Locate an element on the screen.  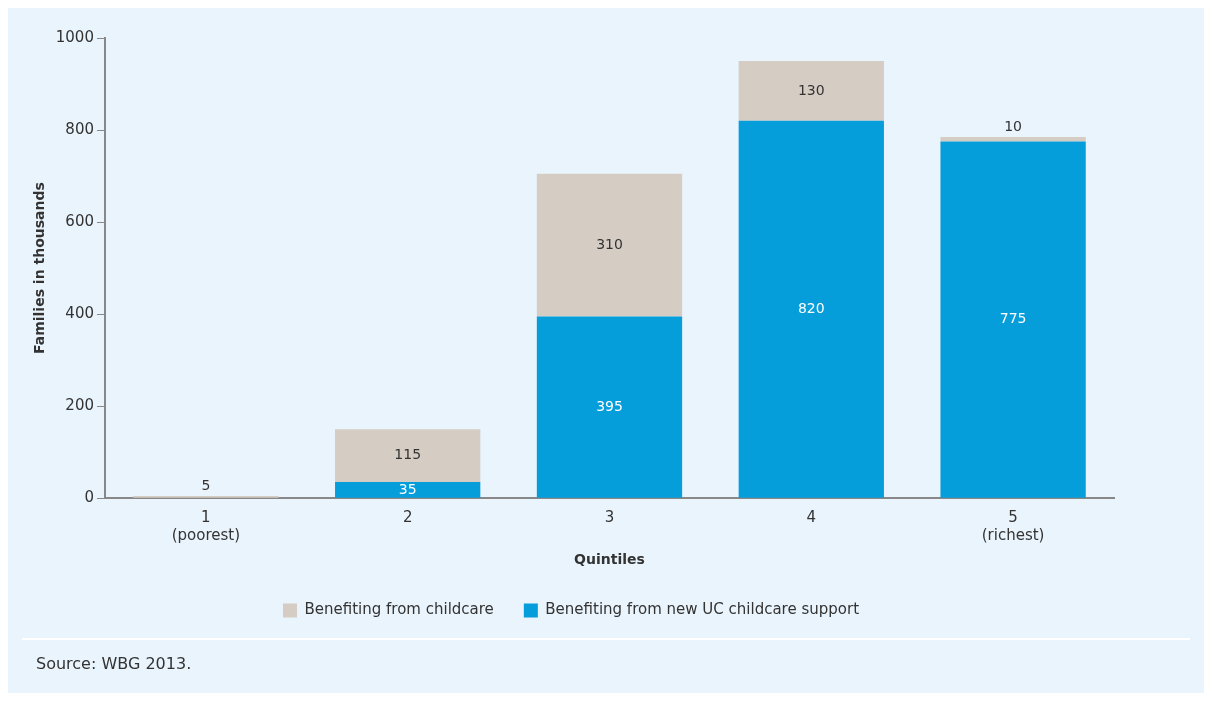
data-label: 820 is located at coordinates (811, 307).